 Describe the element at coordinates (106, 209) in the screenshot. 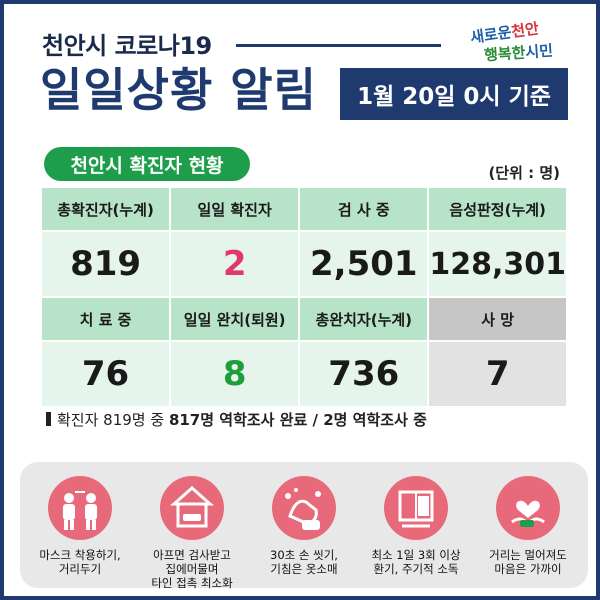

I see `stat-label-total: 총확진자(누계)` at that location.